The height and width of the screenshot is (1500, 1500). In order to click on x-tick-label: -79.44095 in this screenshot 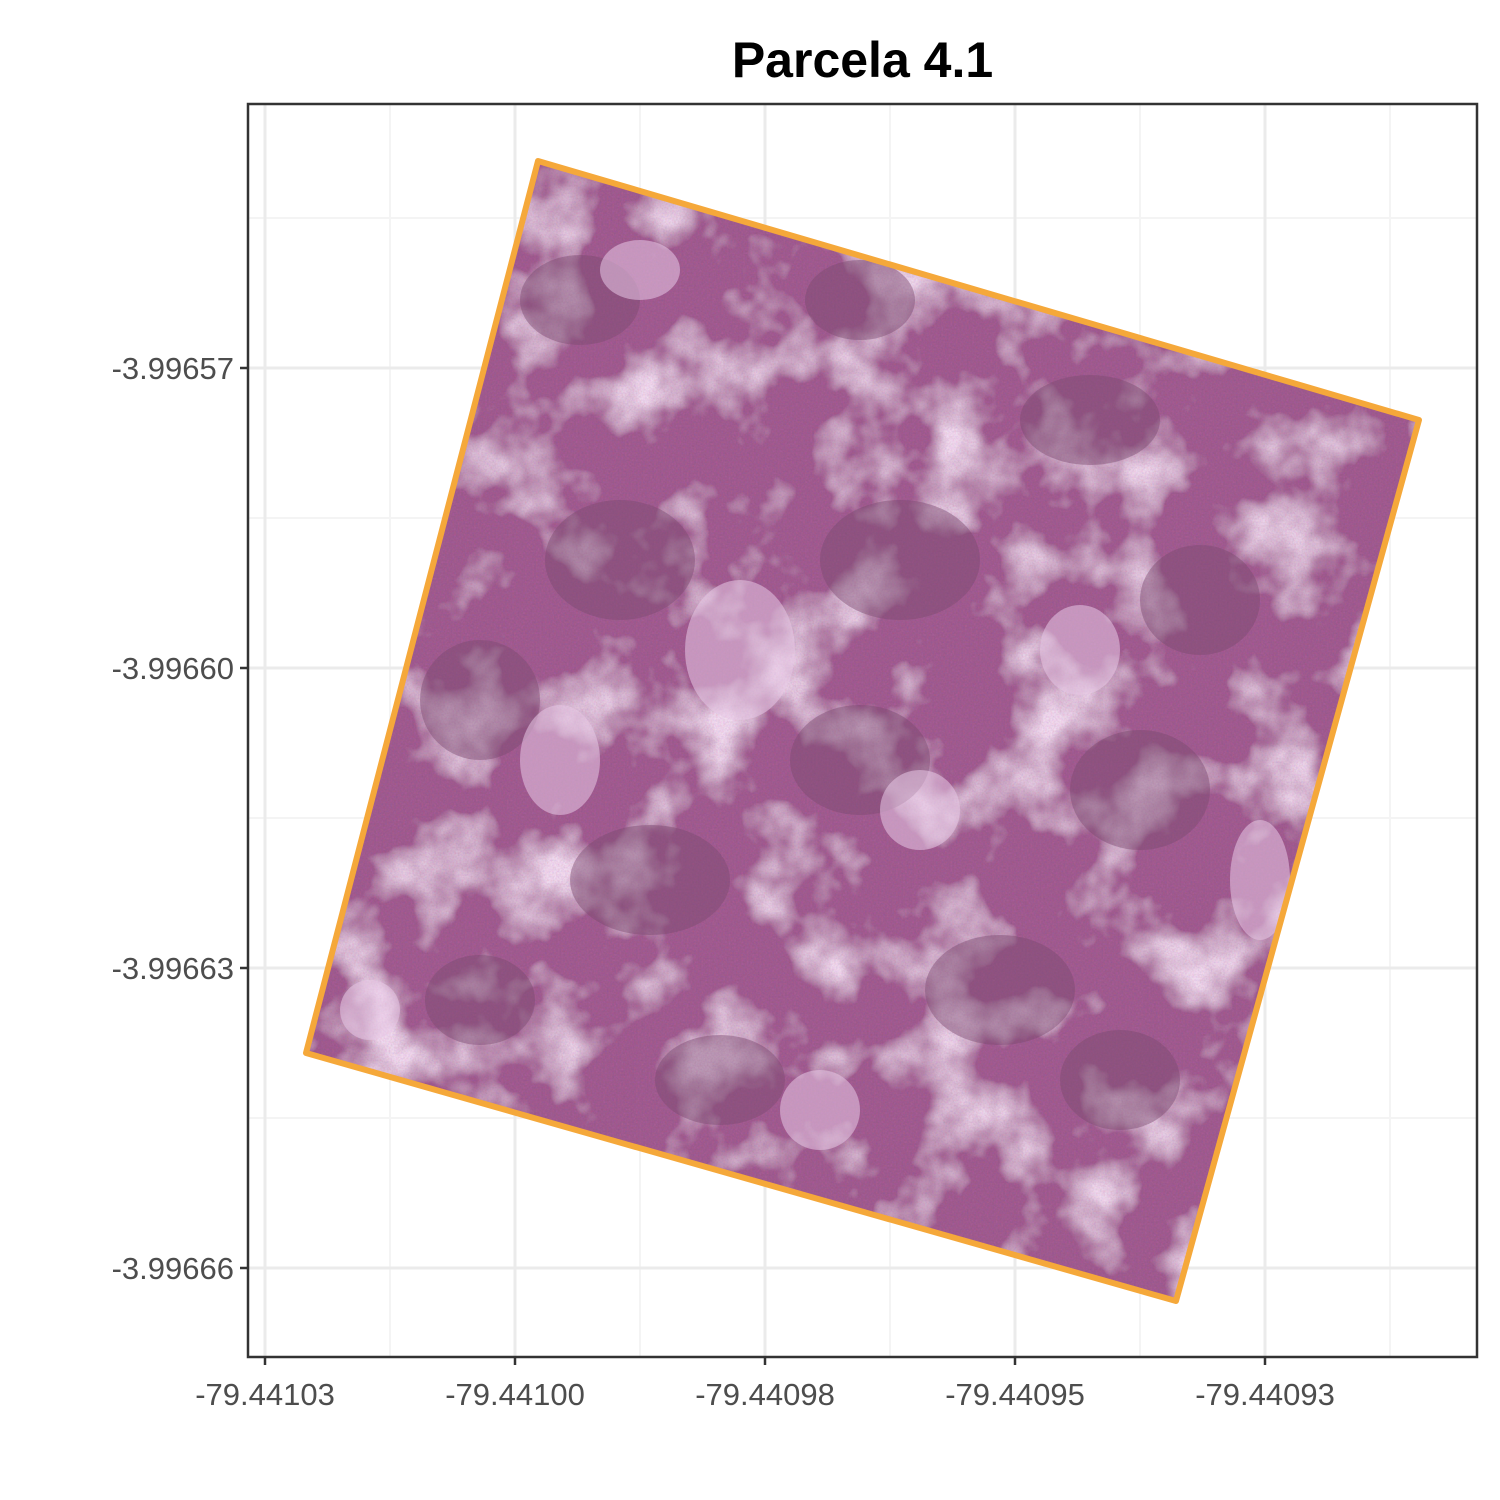, I will do `click(1015, 1394)`.